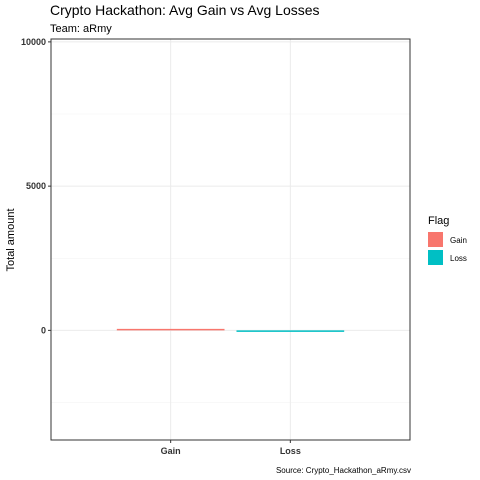 The width and height of the screenshot is (480, 480). Describe the element at coordinates (171, 451) in the screenshot. I see `x-tick-label: Gain` at that location.